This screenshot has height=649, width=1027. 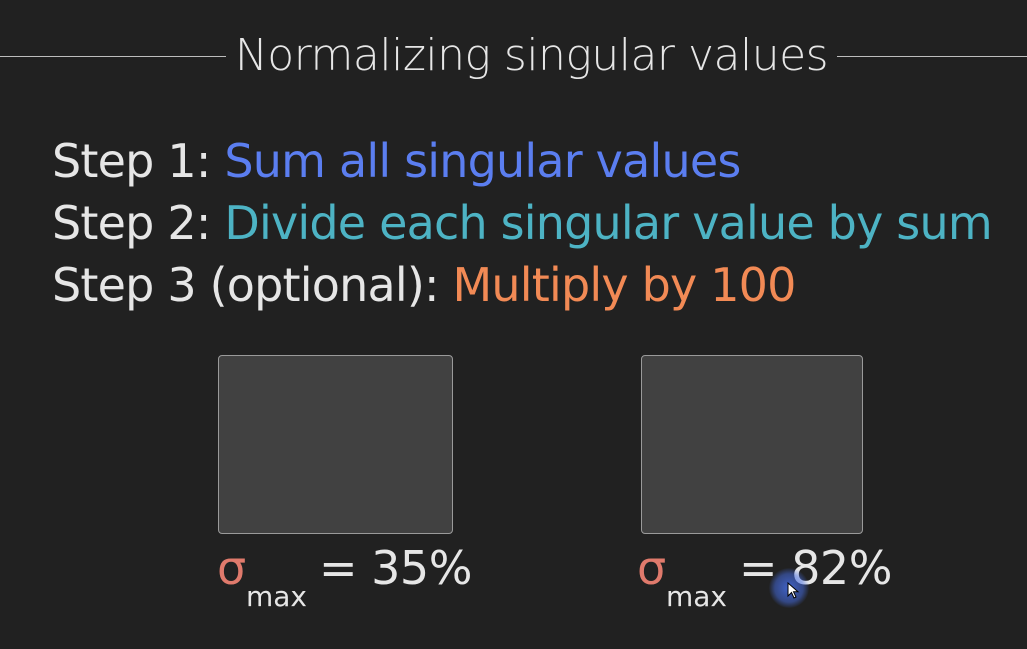 What do you see at coordinates (395, 568) in the screenshot?
I see `sigma-value: = 35%` at bounding box center [395, 568].